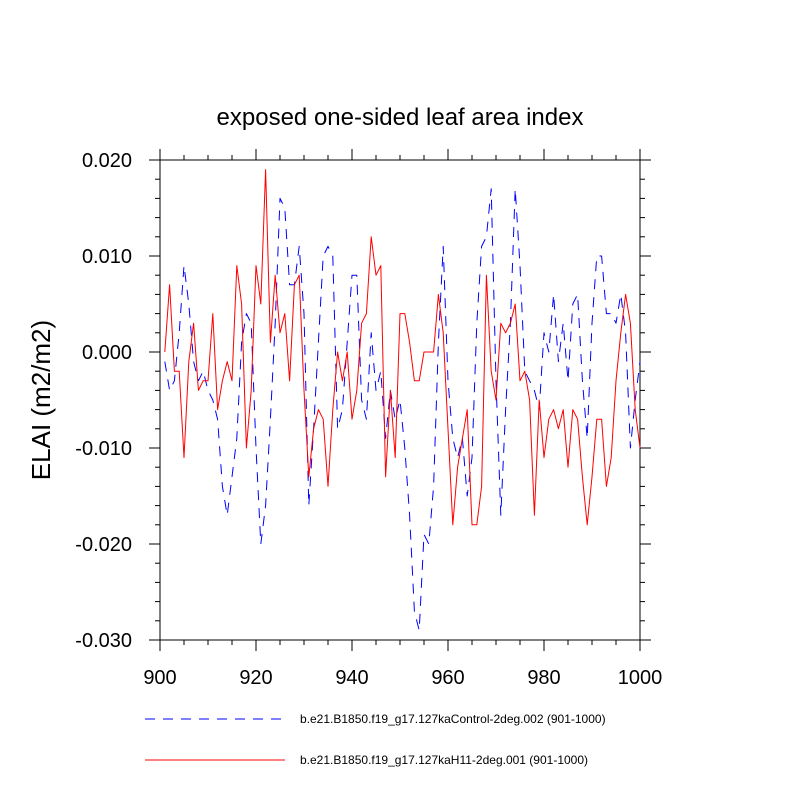 This screenshot has width=800, height=800. I want to click on y-tick-label: -0.010, so click(103, 449).